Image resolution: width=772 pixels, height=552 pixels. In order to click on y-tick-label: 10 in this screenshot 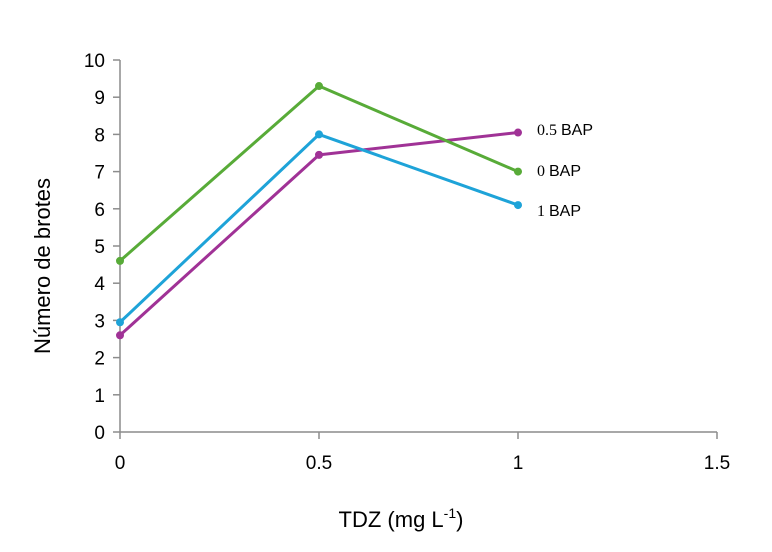, I will do `click(94, 61)`.